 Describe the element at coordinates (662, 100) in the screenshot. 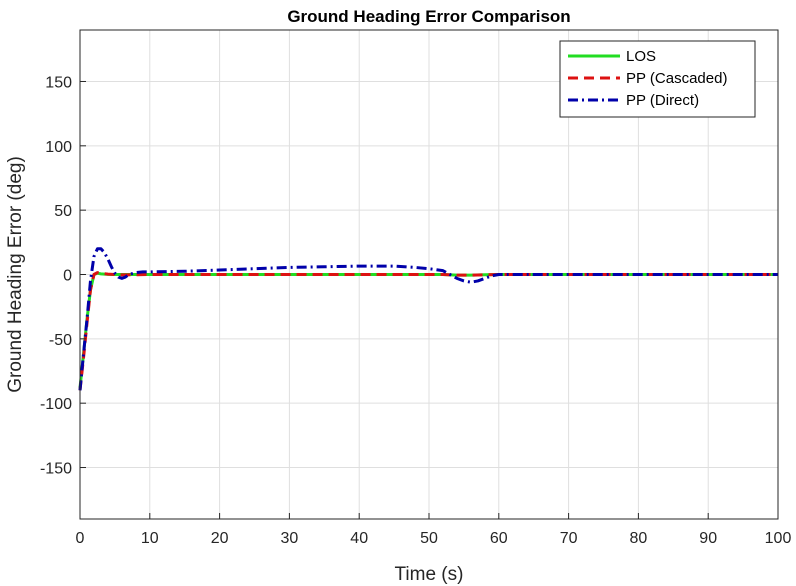

I see `legend-entry-2: PP (Direct)` at that location.